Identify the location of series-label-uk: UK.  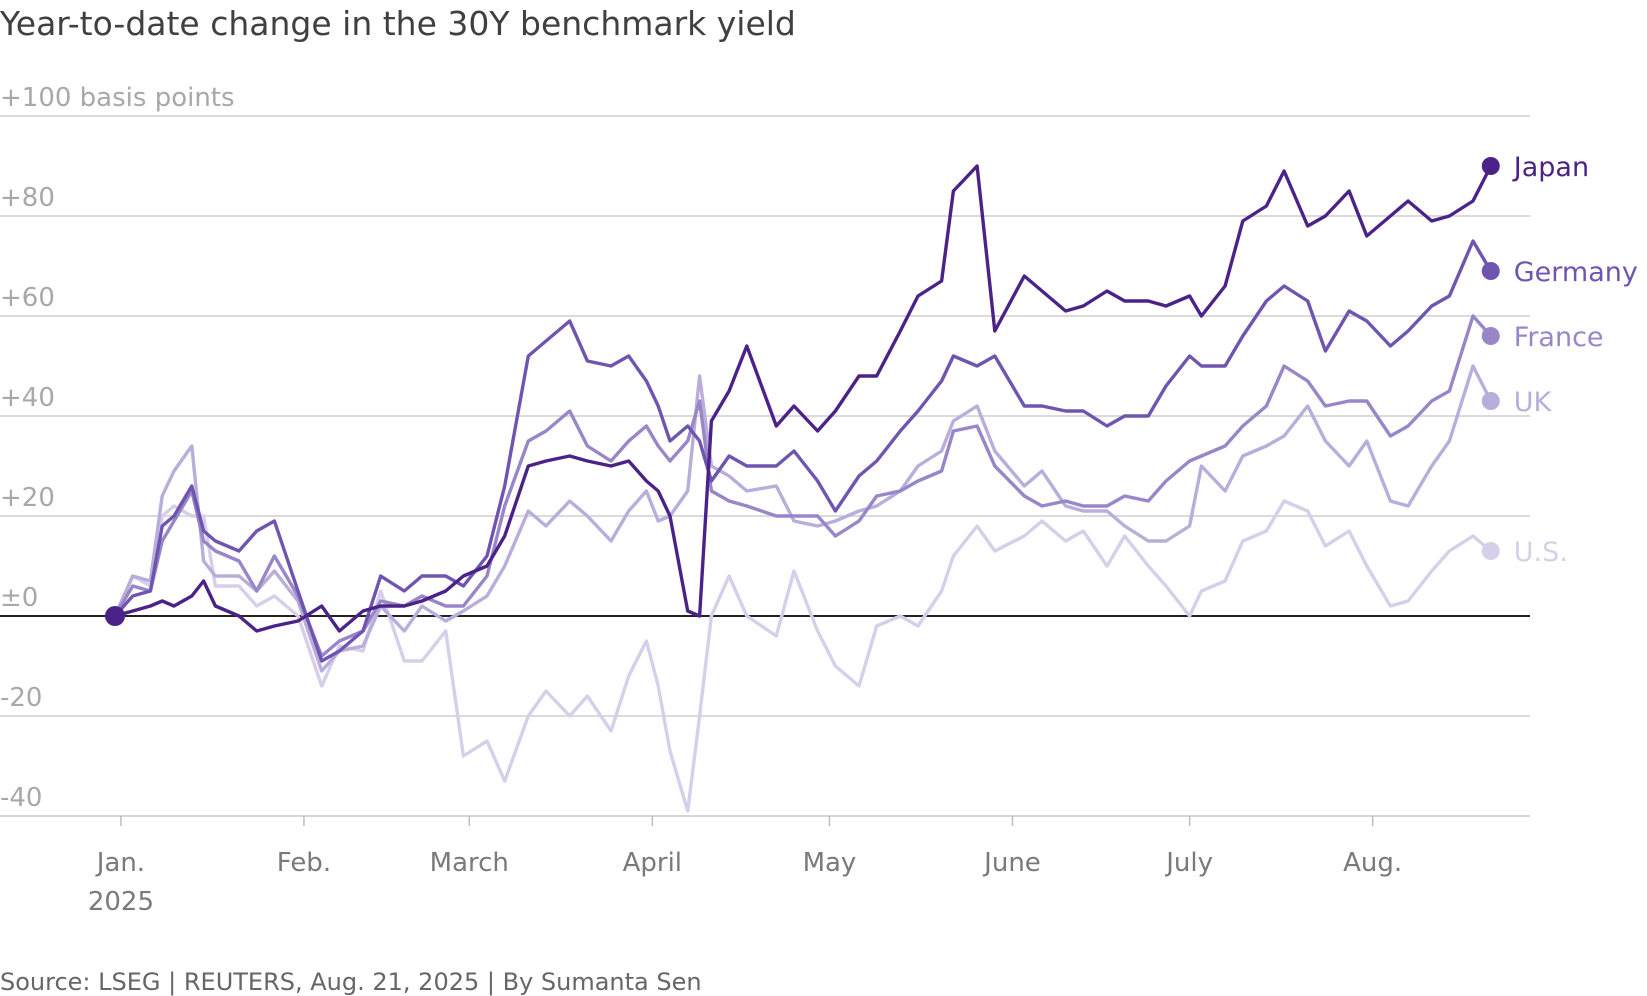
(1533, 402).